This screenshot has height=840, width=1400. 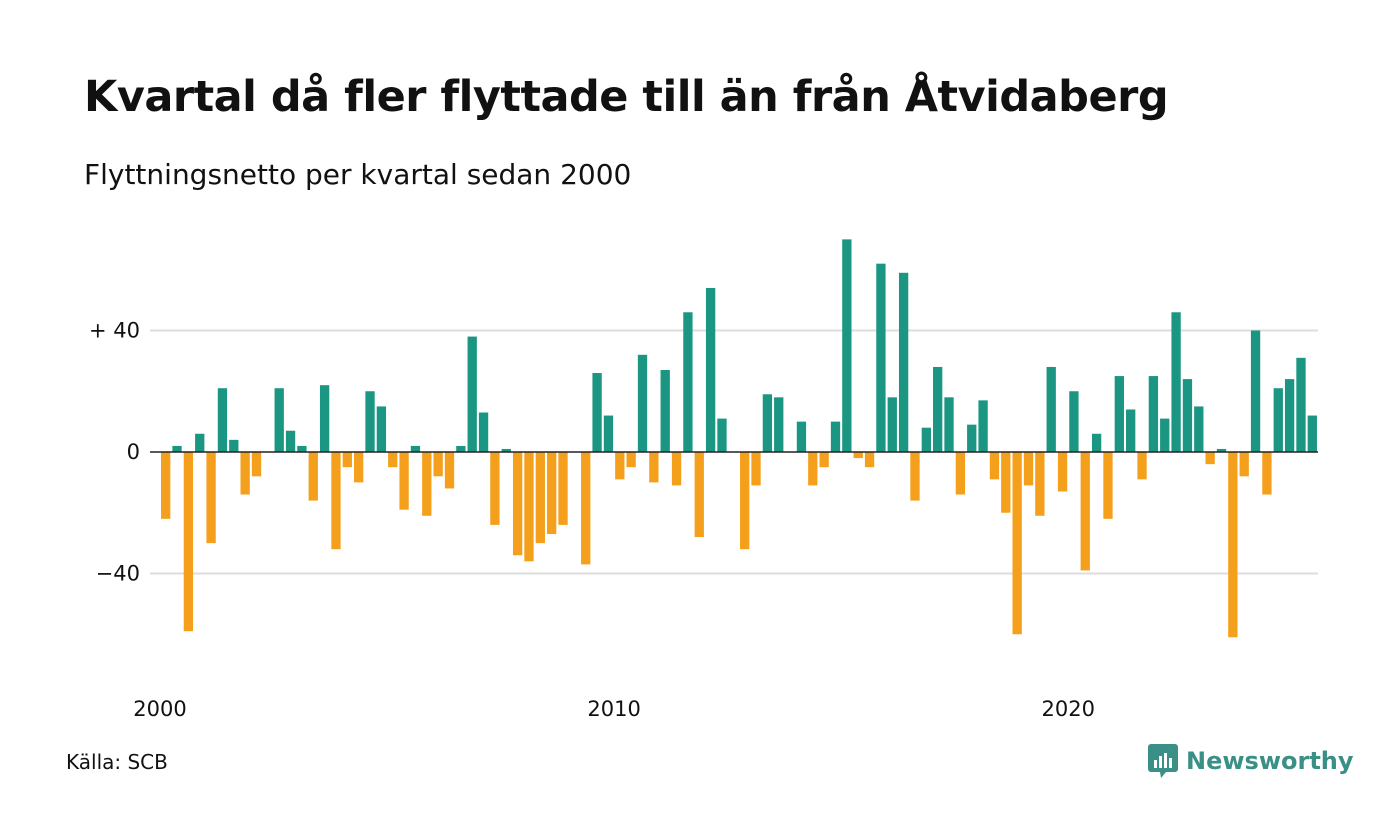 What do you see at coordinates (117, 762) in the screenshot?
I see `source-note: Källa: SCB` at bounding box center [117, 762].